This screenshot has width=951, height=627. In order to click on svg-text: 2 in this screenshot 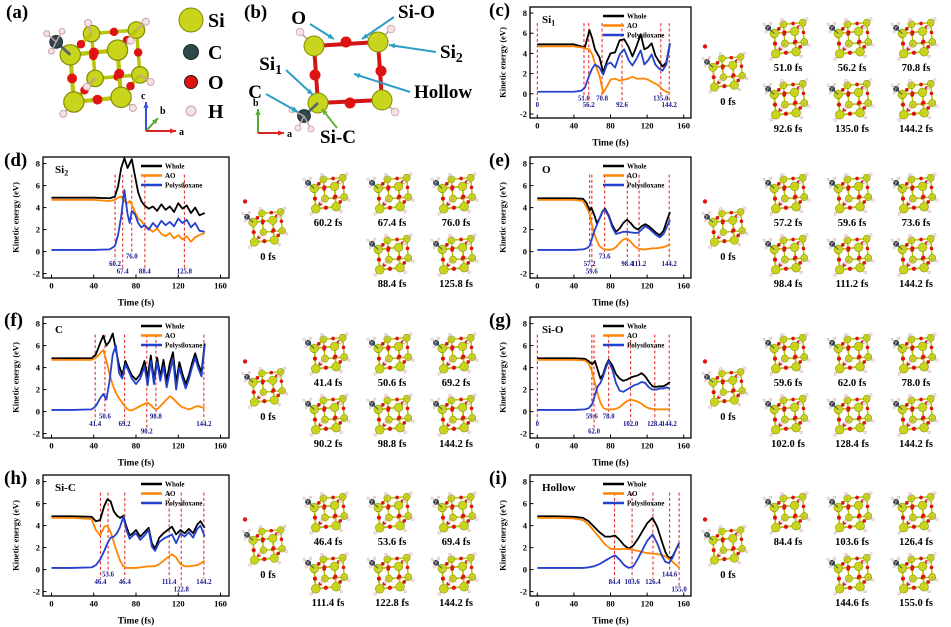, I will do `click(525, 390)`.